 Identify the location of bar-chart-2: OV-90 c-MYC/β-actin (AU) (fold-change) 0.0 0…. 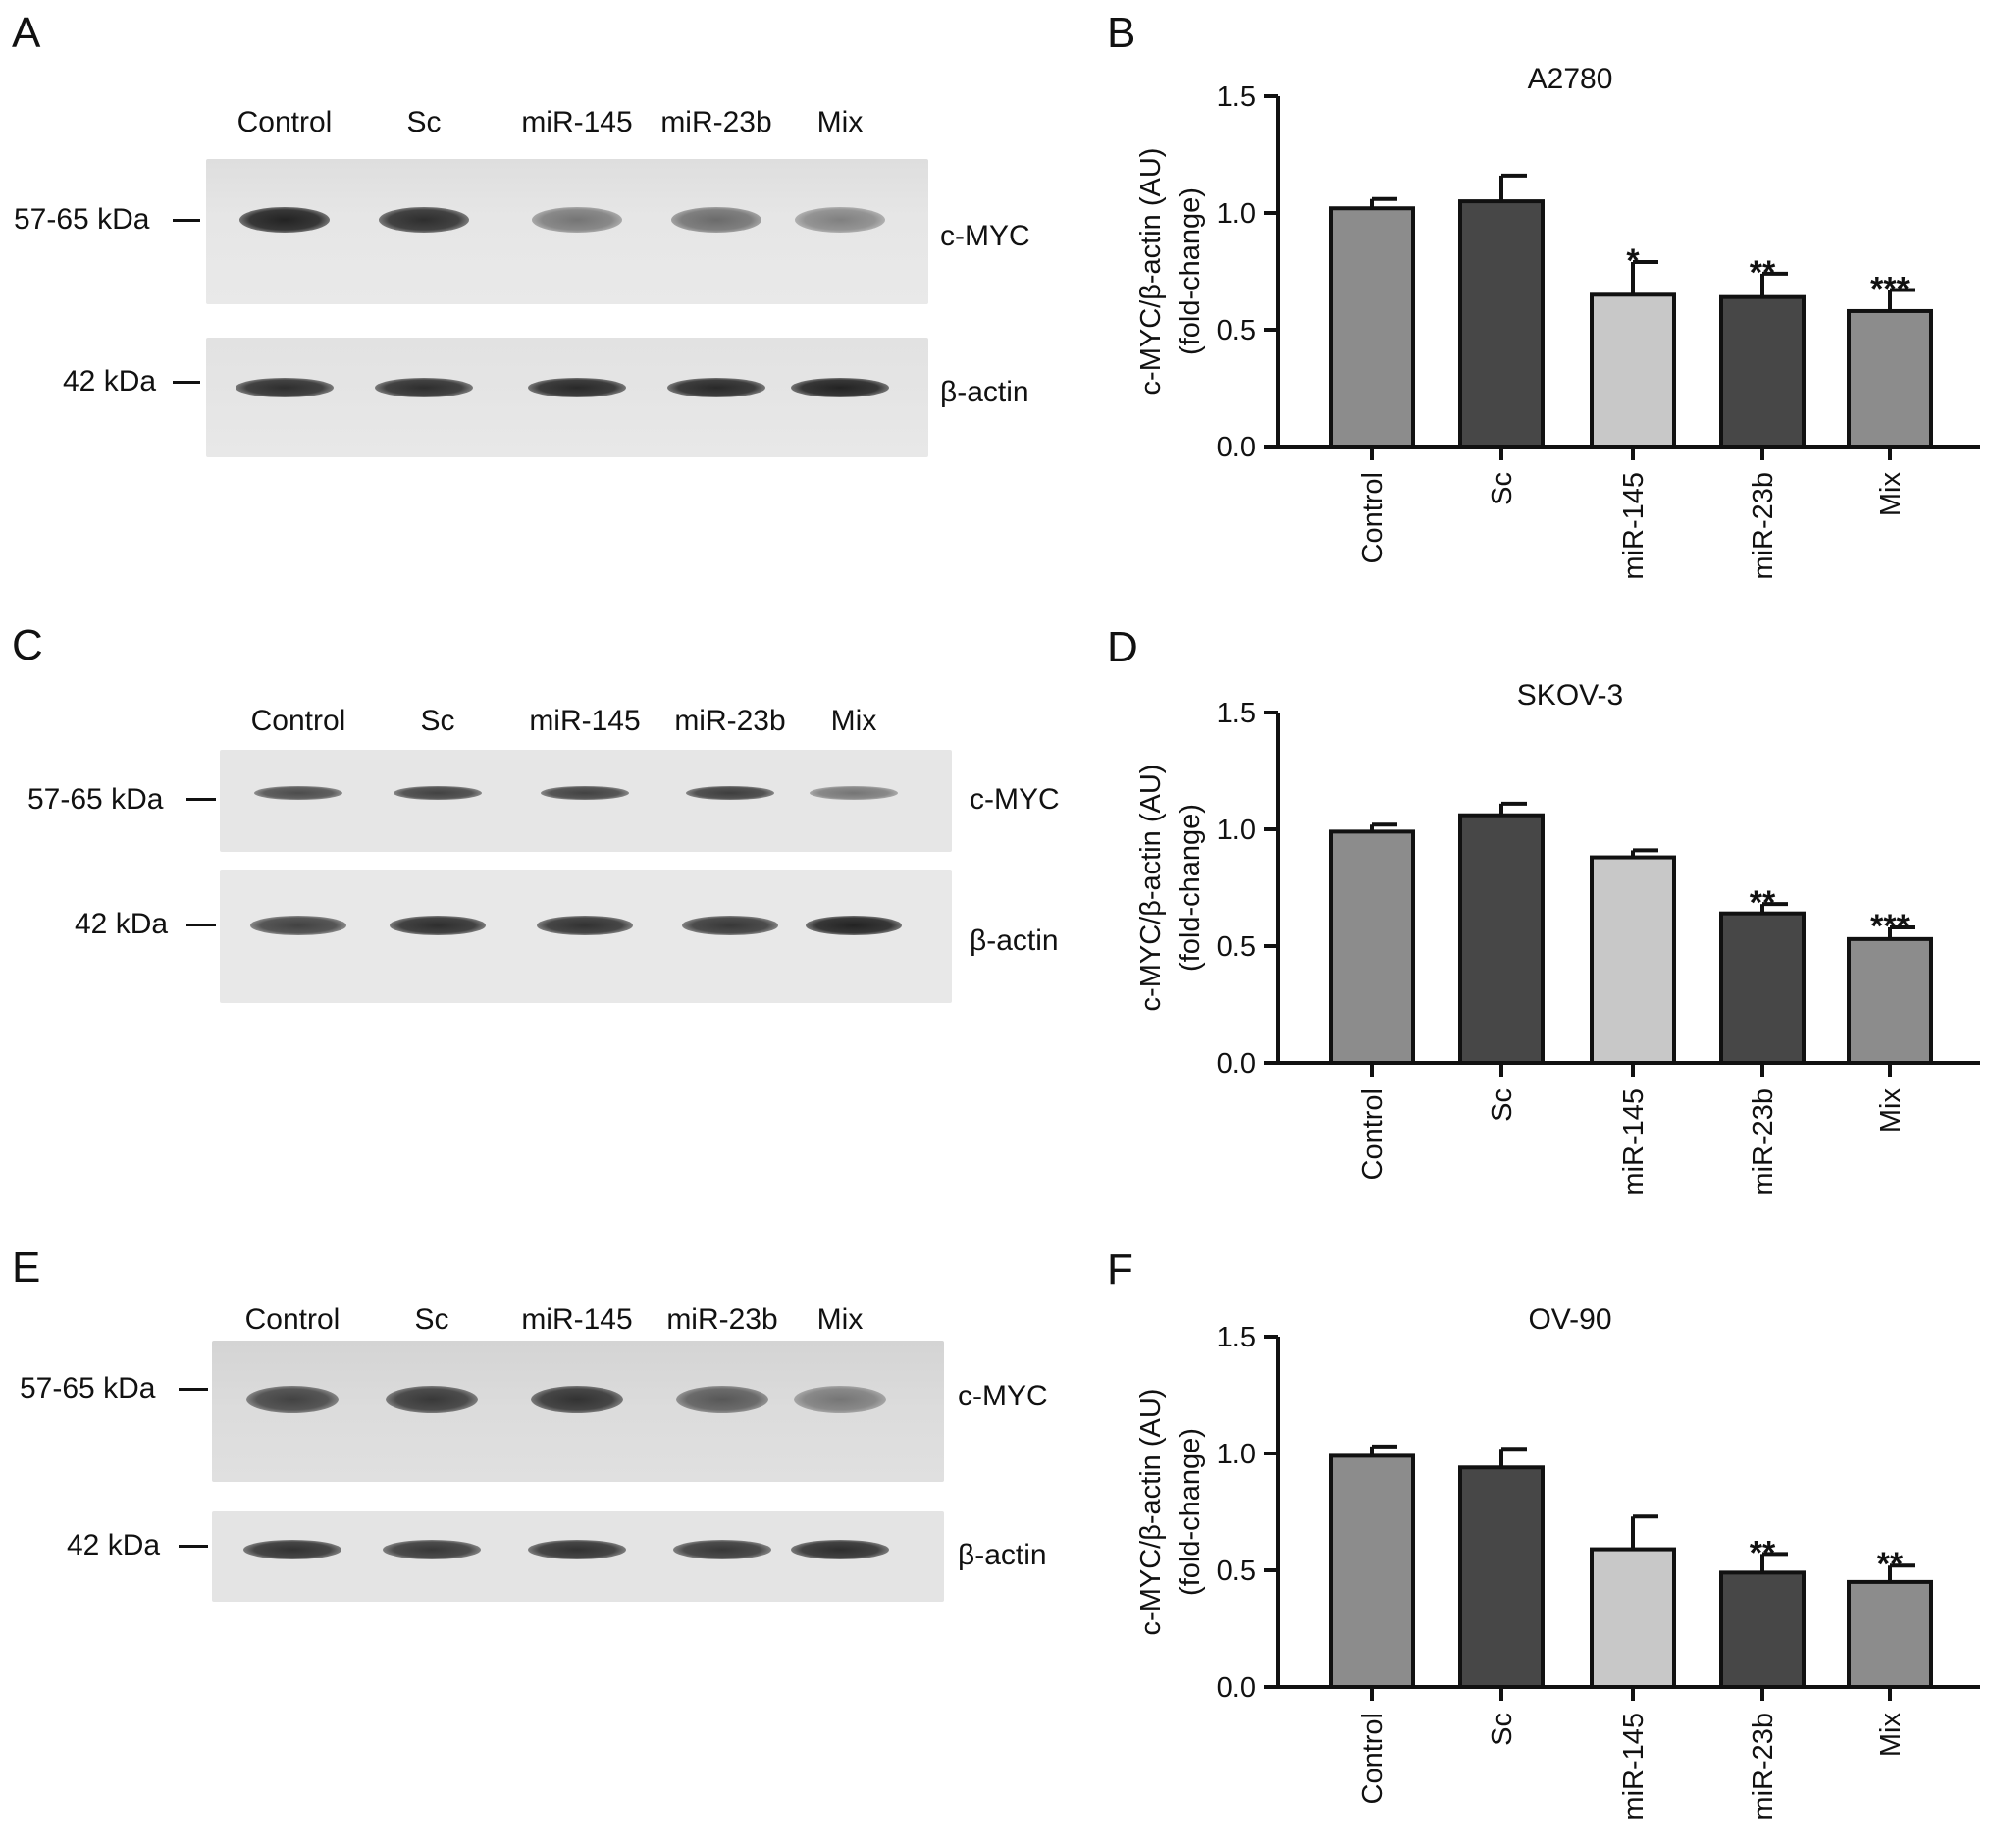
(1557, 1562).